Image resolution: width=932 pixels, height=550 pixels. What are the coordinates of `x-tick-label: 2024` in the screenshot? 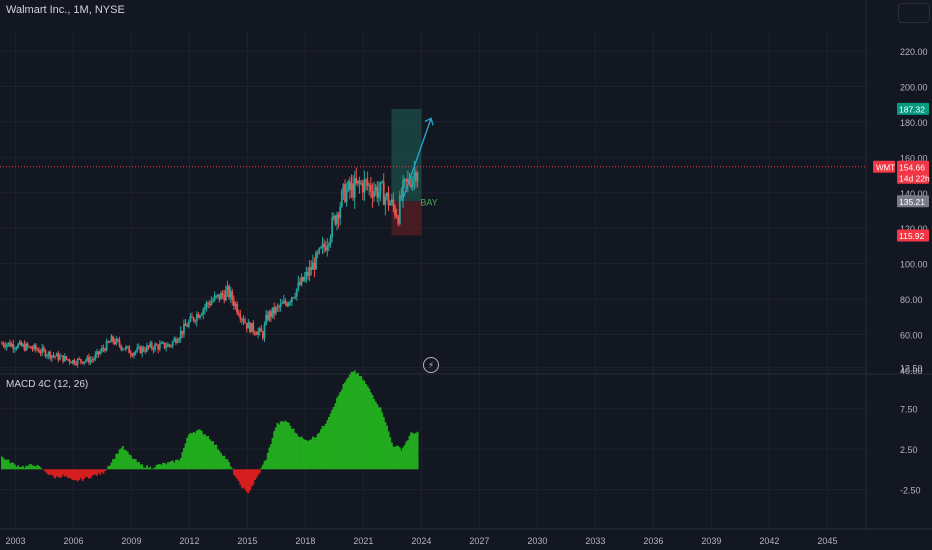 It's located at (421, 541).